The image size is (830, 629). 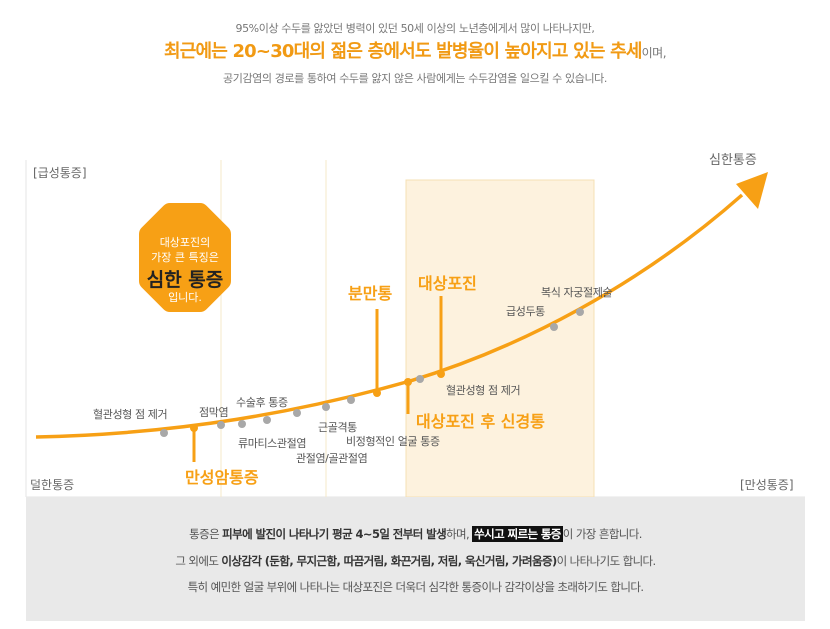 I want to click on marker-post-shingles-dot, so click(x=408, y=382).